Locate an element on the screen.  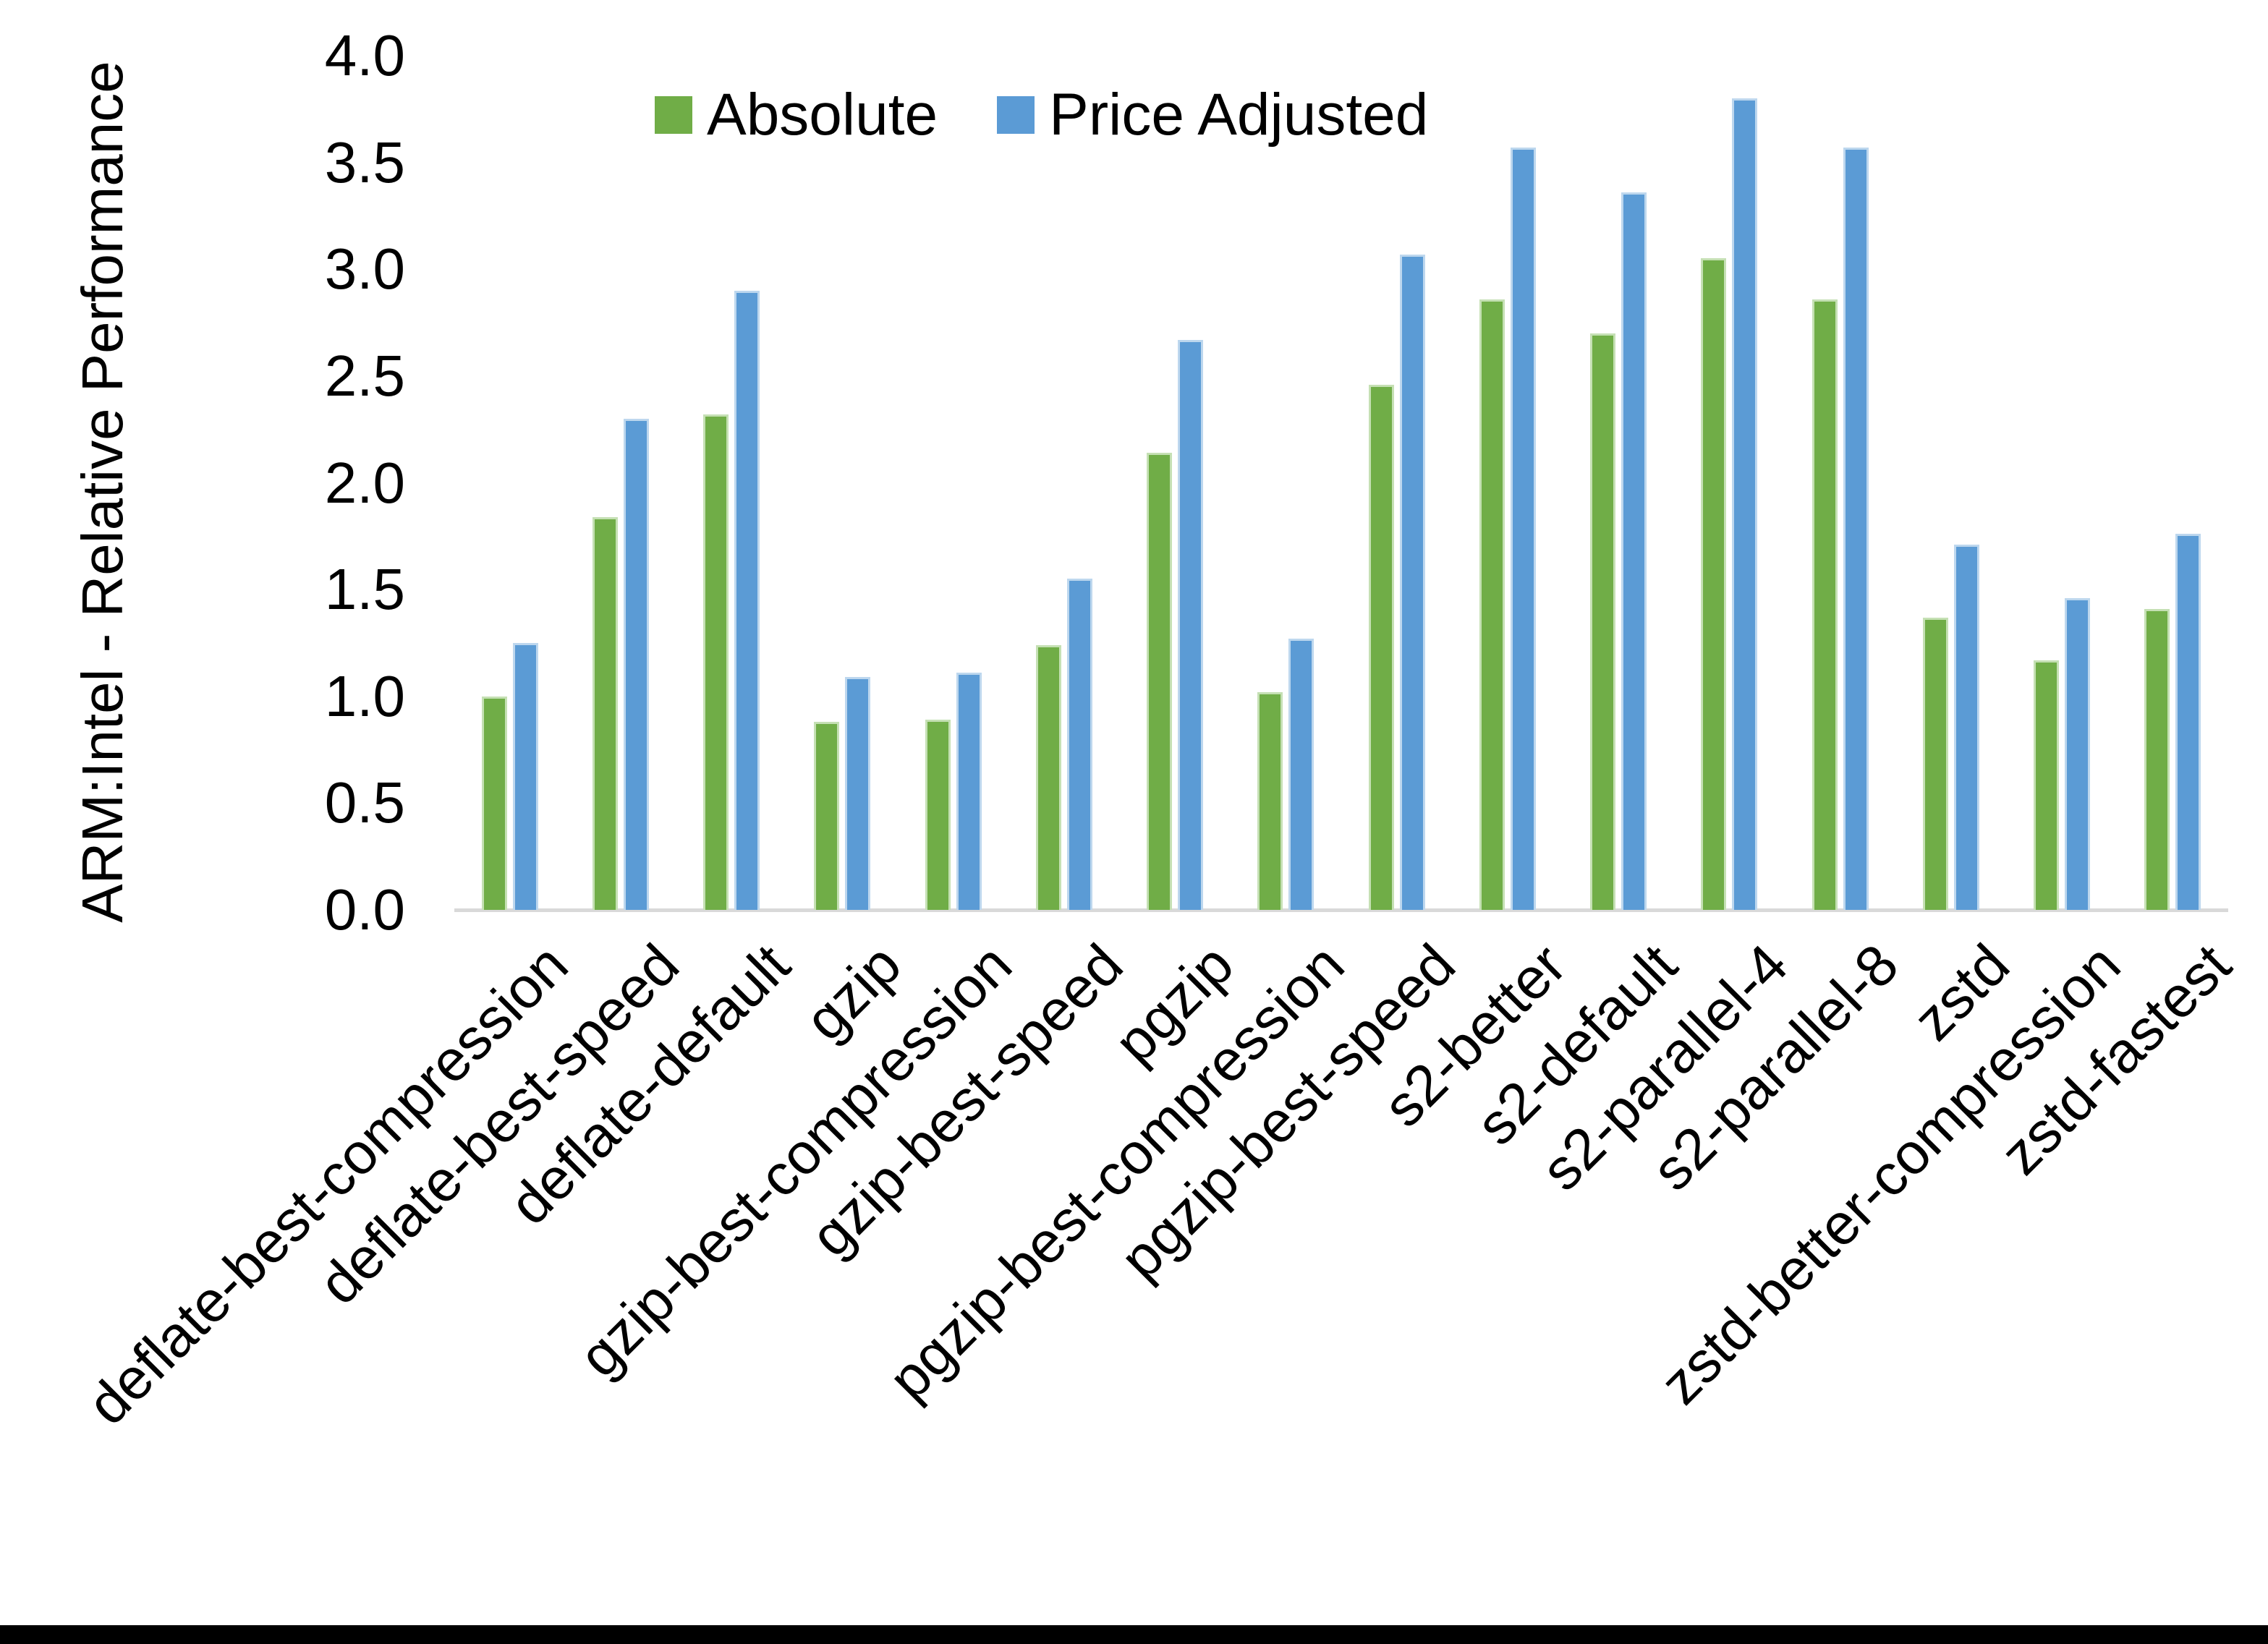
bottom-border-bar is located at coordinates (1134, 1634).